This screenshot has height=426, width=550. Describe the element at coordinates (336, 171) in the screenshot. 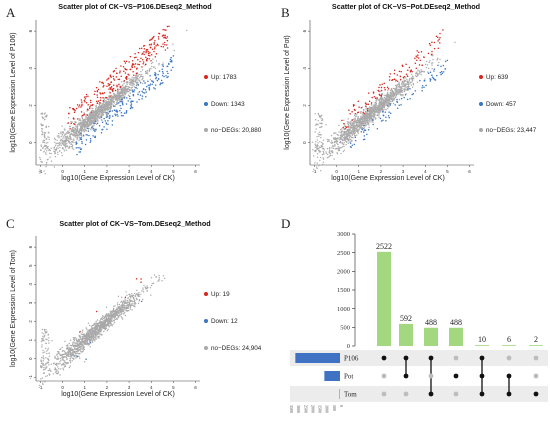

I see `x-tick-label: 0` at that location.